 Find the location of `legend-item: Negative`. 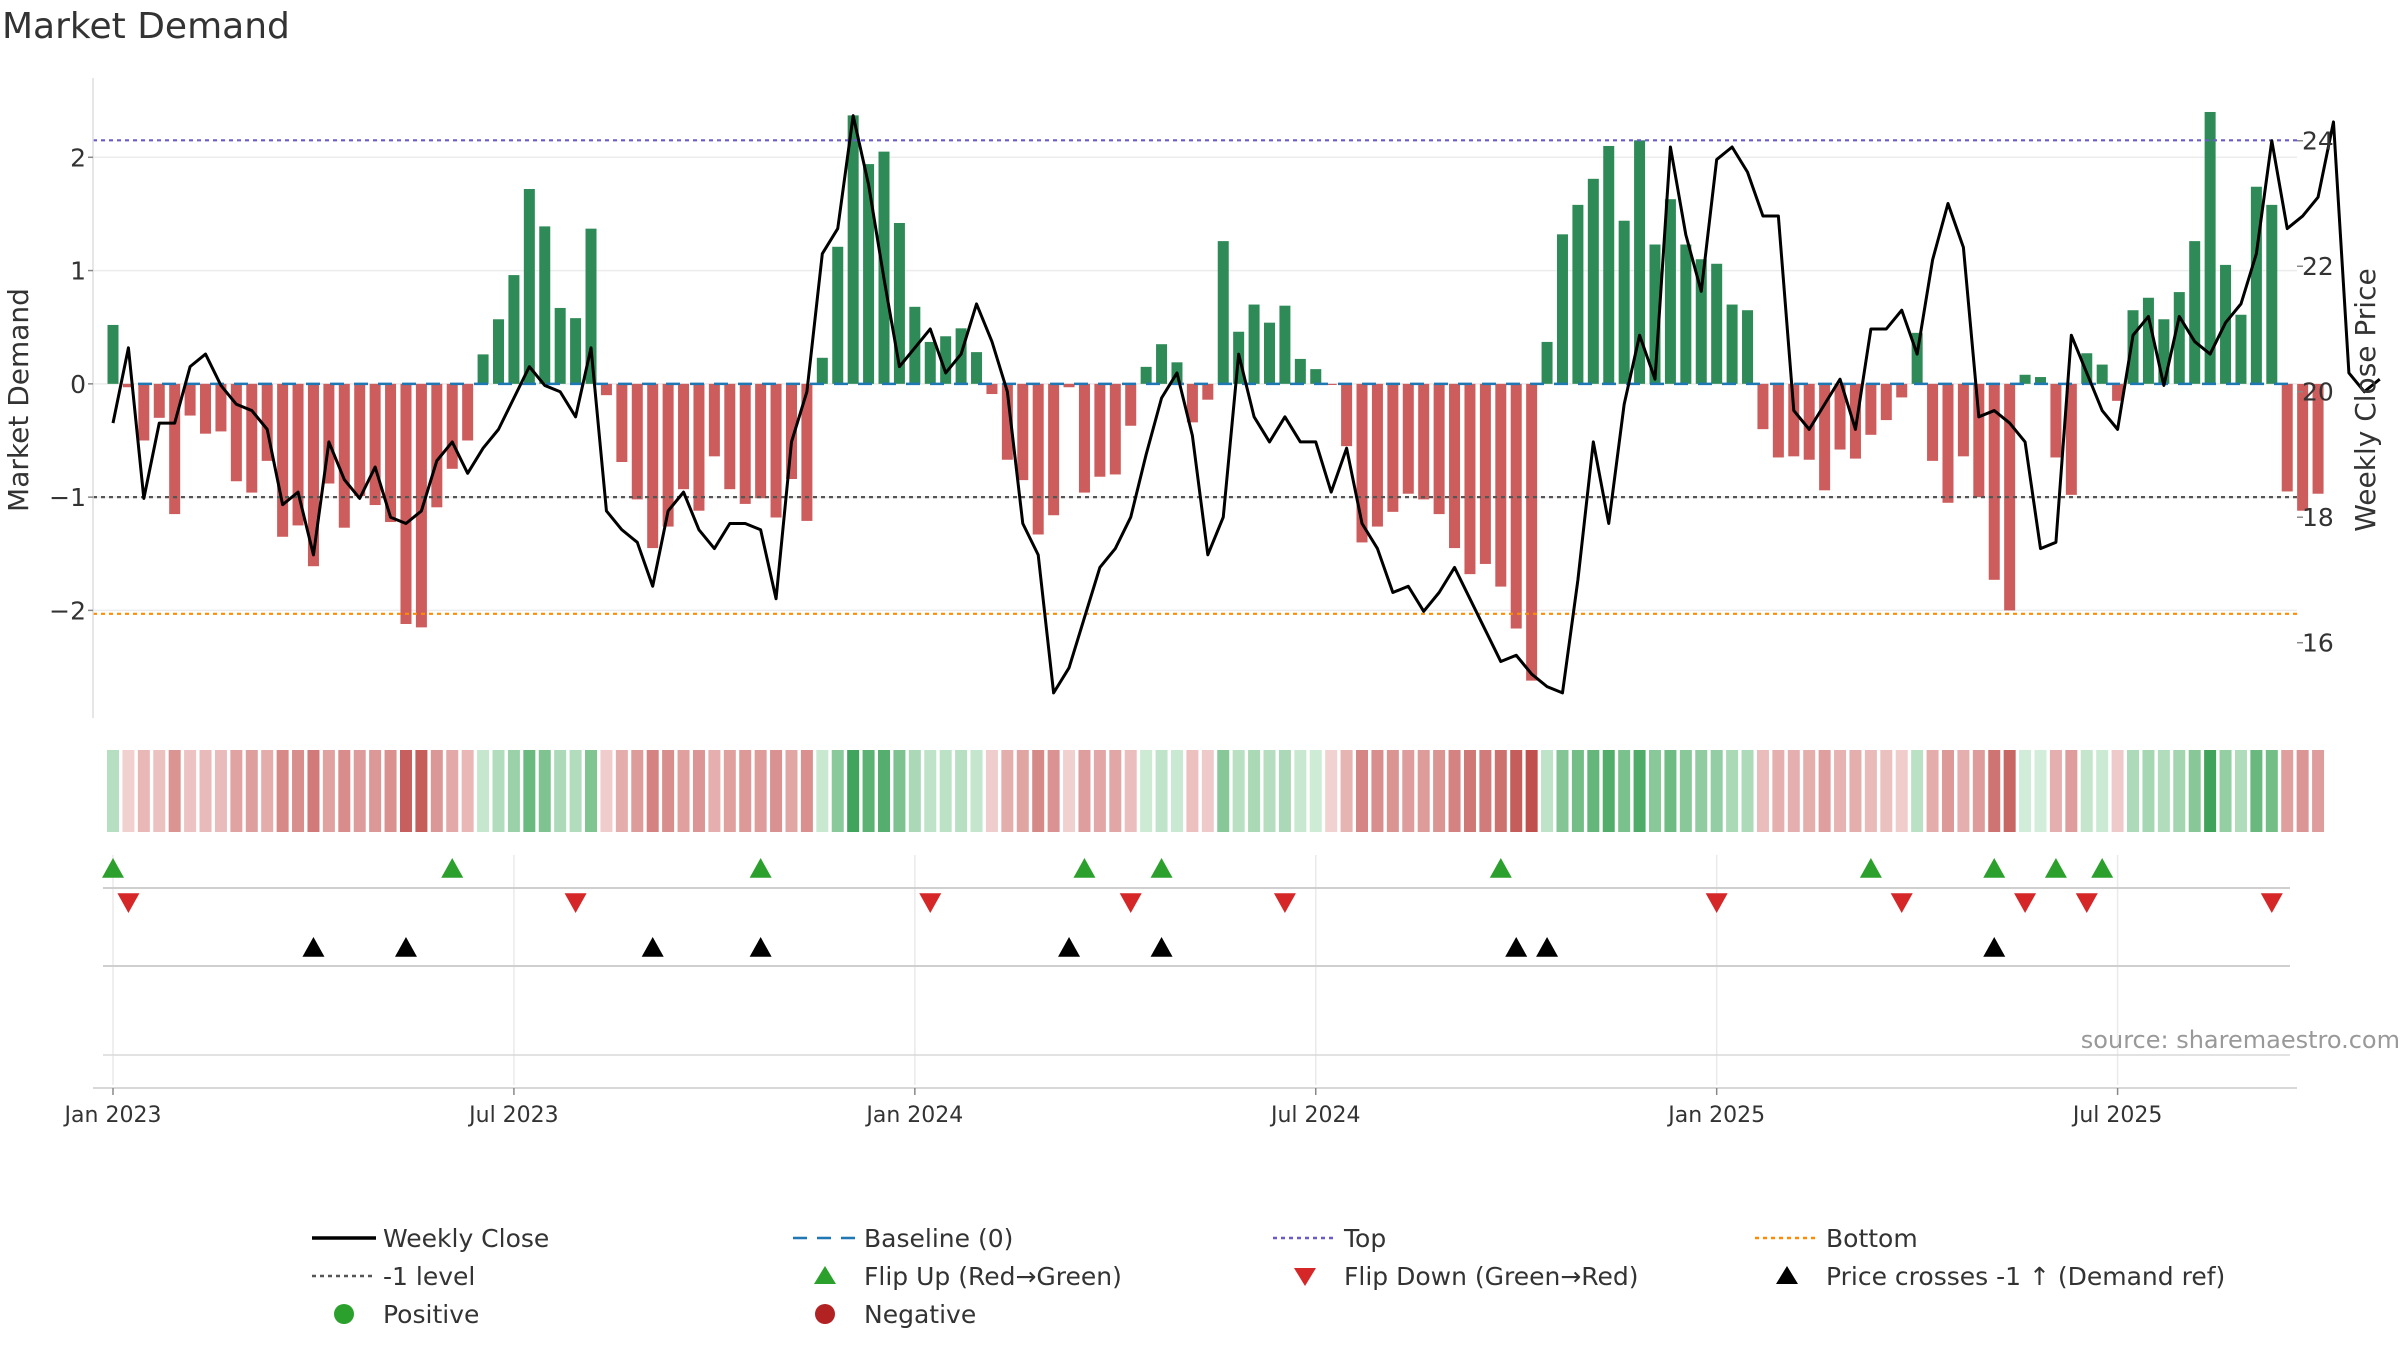

legend-item: Negative is located at coordinates (895, 1314).